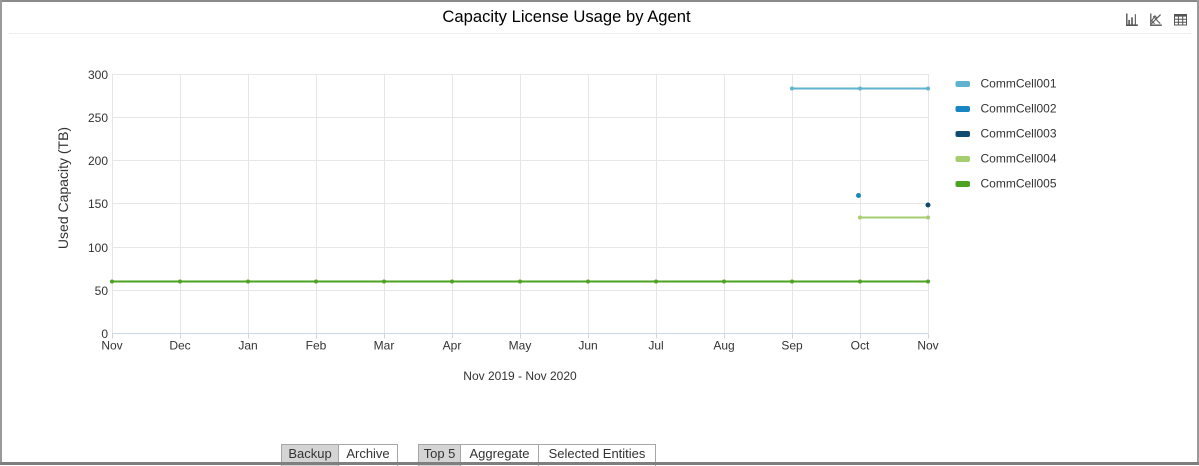 Image resolution: width=1199 pixels, height=466 pixels. Describe the element at coordinates (1019, 83) in the screenshot. I see `svg-text: CommCell001` at that location.